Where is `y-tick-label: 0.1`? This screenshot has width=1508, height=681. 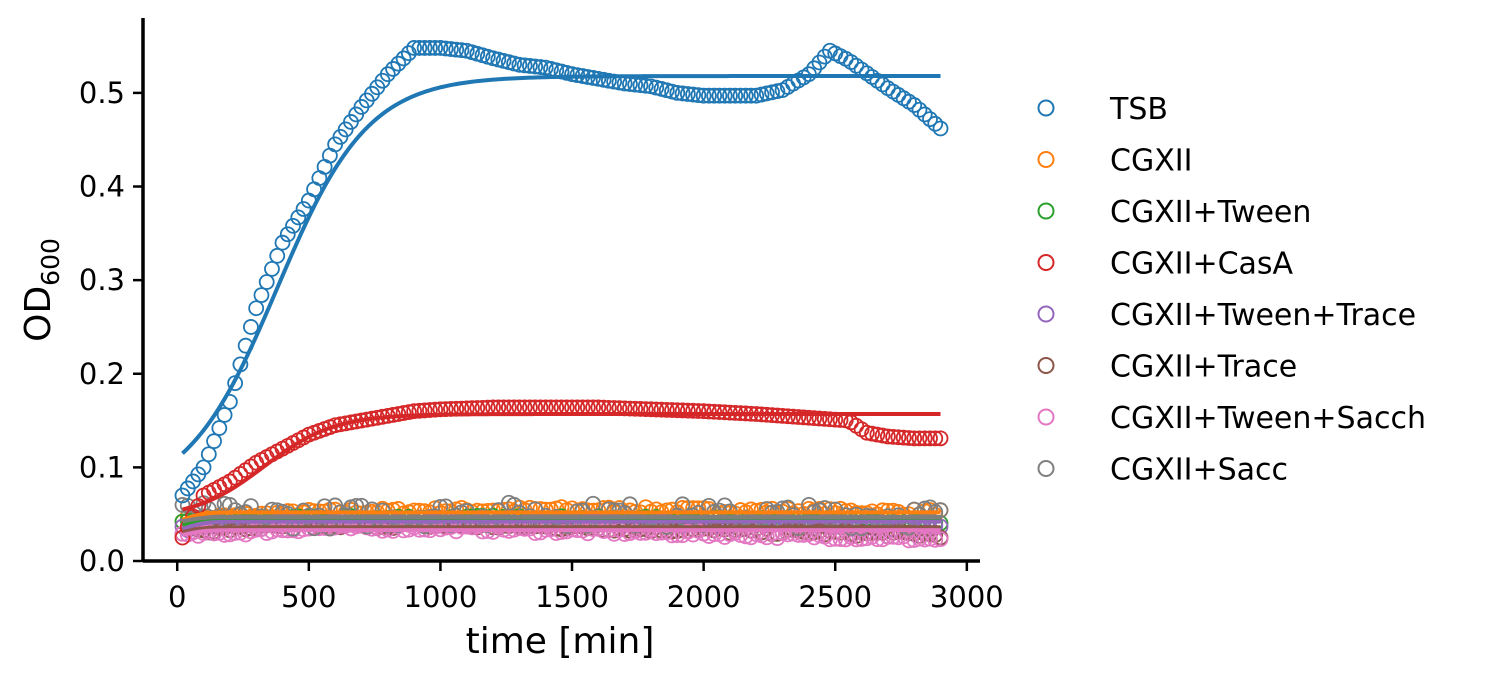
y-tick-label: 0.1 is located at coordinates (102, 467).